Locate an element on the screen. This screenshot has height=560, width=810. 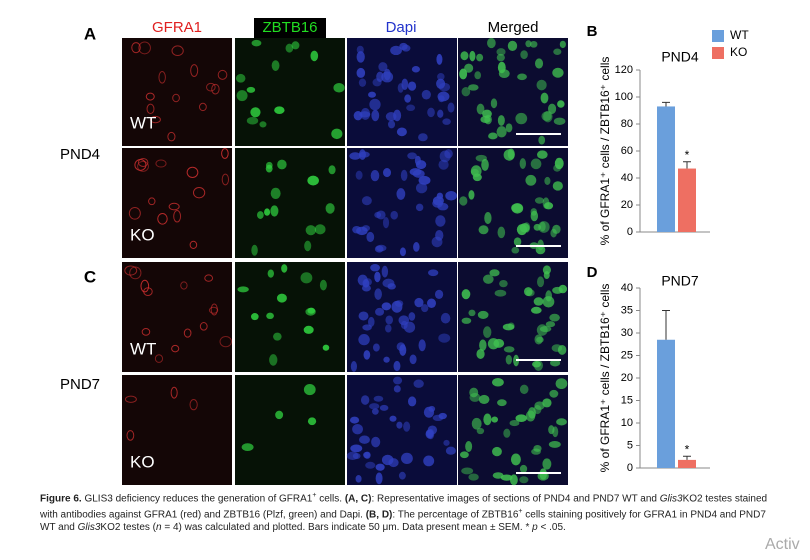
caption-segment: p is located at coordinates (535, 527).